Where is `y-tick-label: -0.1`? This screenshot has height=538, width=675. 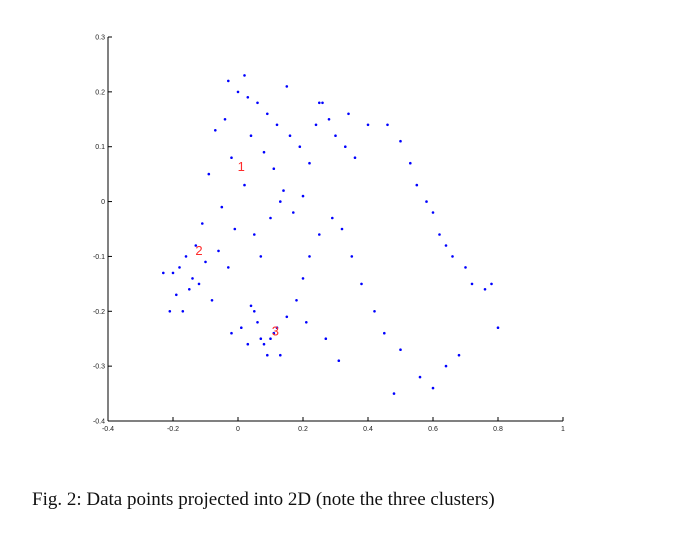
y-tick-label: -0.1 is located at coordinates (99, 257).